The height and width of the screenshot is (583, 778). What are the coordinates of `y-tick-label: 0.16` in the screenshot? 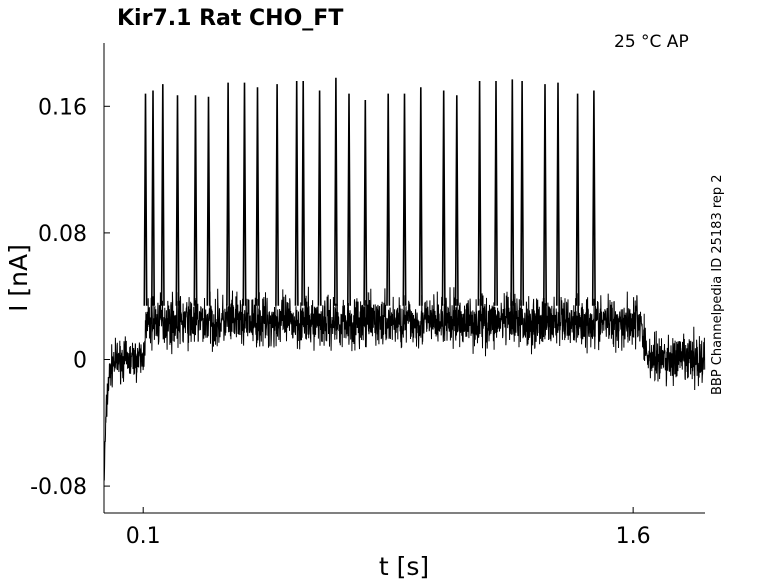 It's located at (62, 107).